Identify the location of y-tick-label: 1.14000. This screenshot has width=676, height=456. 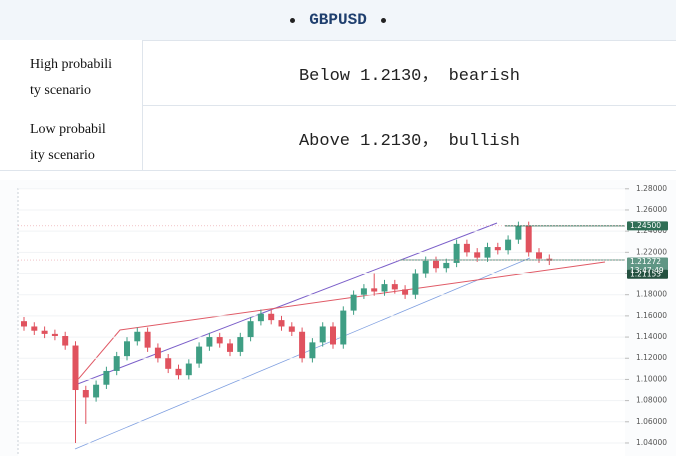
(651, 336).